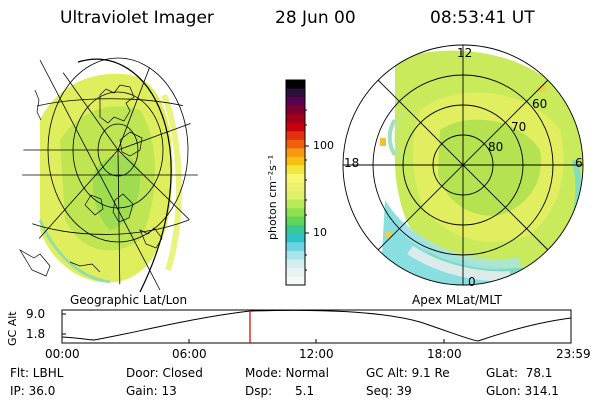 The height and width of the screenshot is (400, 600). Describe the element at coordinates (36, 334) in the screenshot. I see `altitude-ytick-low: 1.8` at that location.